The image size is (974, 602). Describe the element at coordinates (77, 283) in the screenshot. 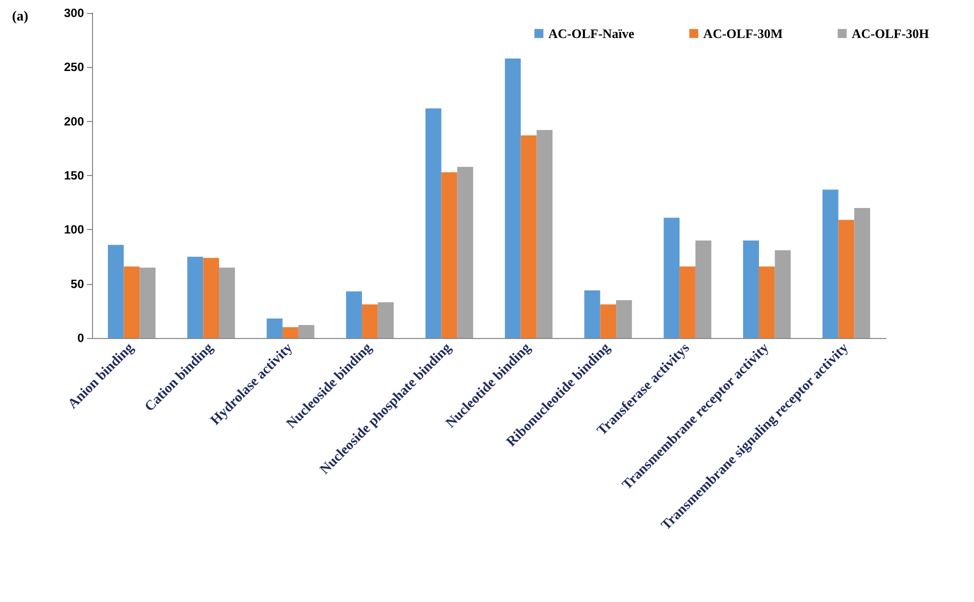

I see `y-tick-label: 50` at that location.